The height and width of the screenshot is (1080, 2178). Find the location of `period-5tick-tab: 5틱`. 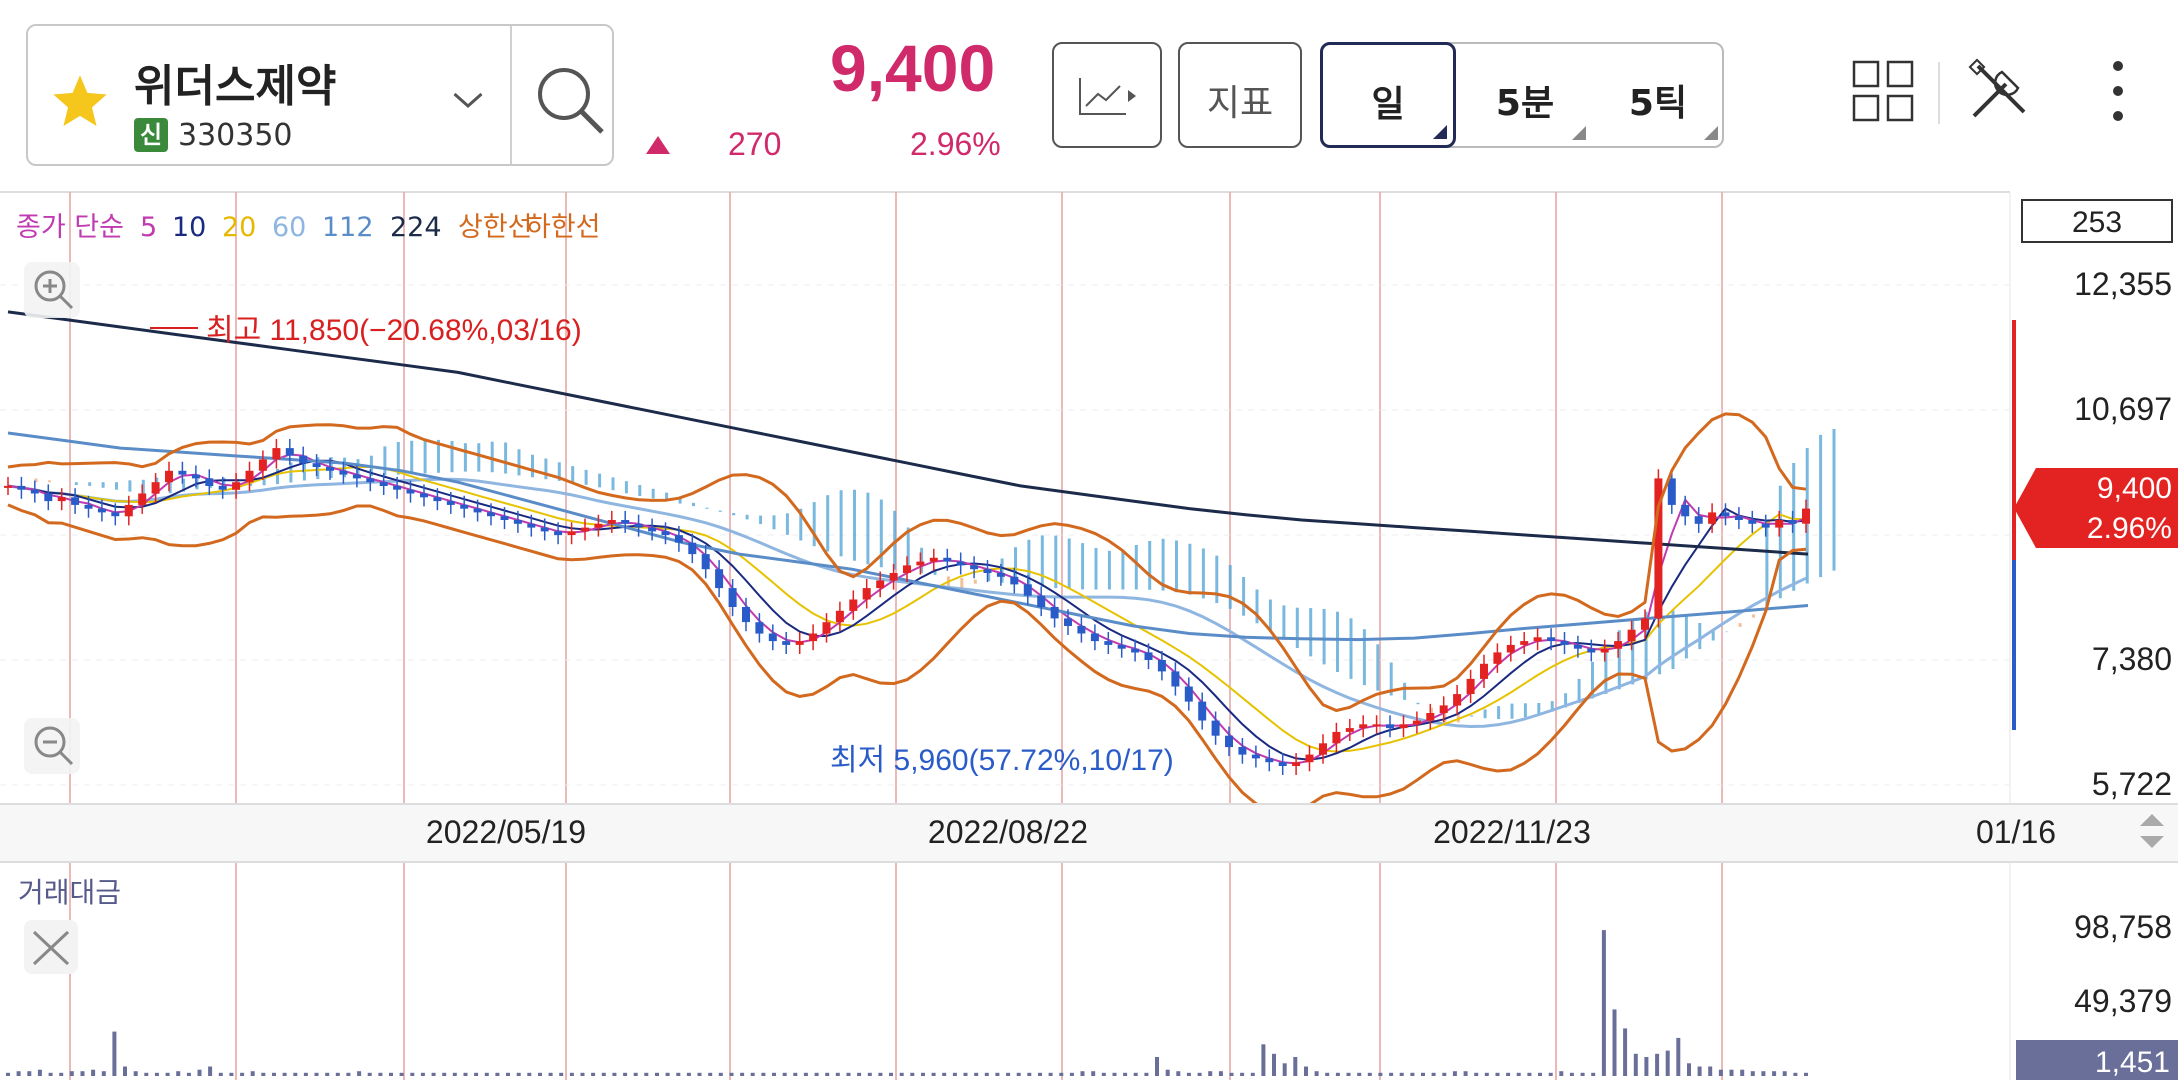

period-5tick-tab: 5틱 is located at coordinates (1658, 95).